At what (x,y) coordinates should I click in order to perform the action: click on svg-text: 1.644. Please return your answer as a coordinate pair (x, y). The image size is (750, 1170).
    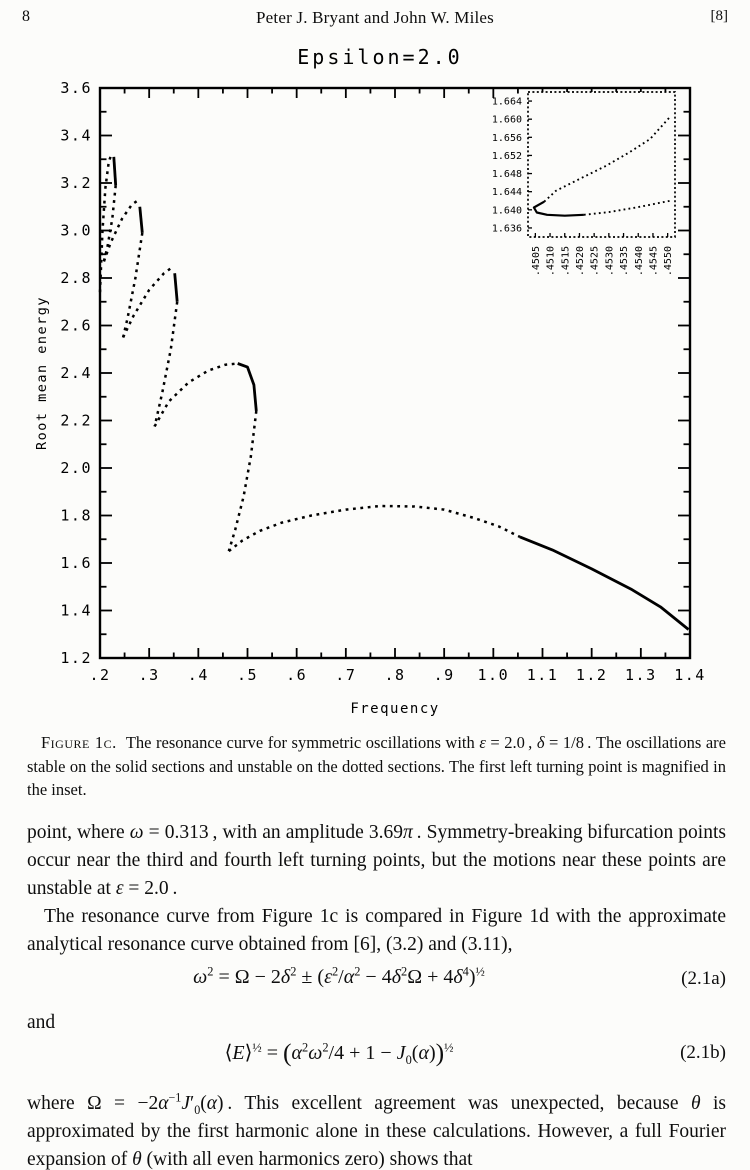
    Looking at the image, I should click on (507, 192).